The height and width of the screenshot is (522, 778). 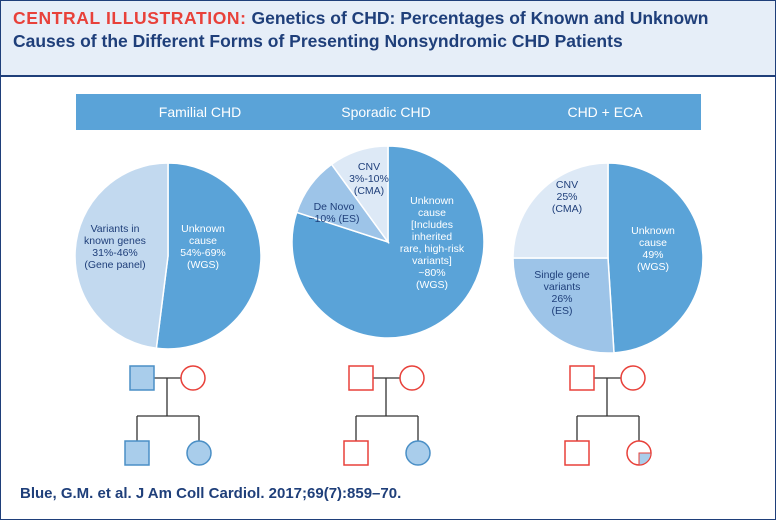 I want to click on slice-label-denovo: De Novo ~10% (ES), so click(x=333, y=213).